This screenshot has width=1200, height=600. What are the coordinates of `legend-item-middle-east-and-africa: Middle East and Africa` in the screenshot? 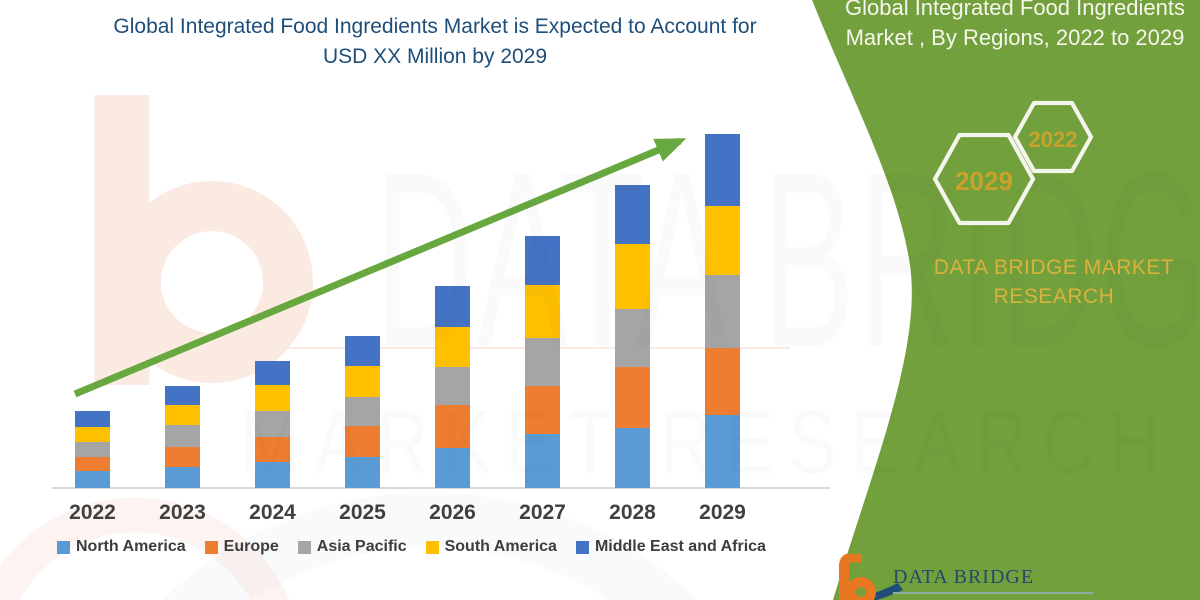 It's located at (670, 547).